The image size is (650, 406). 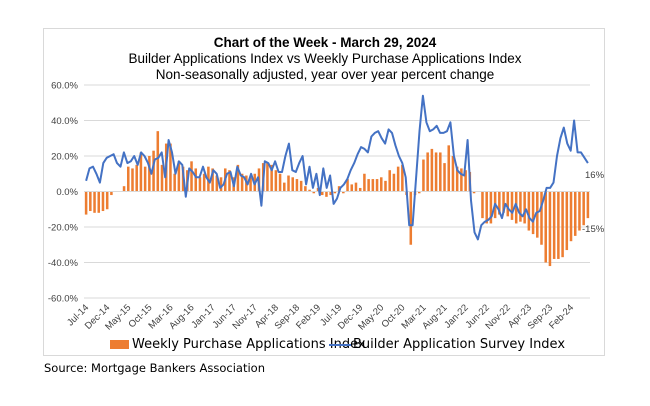 What do you see at coordinates (459, 344) in the screenshot?
I see `legend-label: Builder Application Survey Index` at bounding box center [459, 344].